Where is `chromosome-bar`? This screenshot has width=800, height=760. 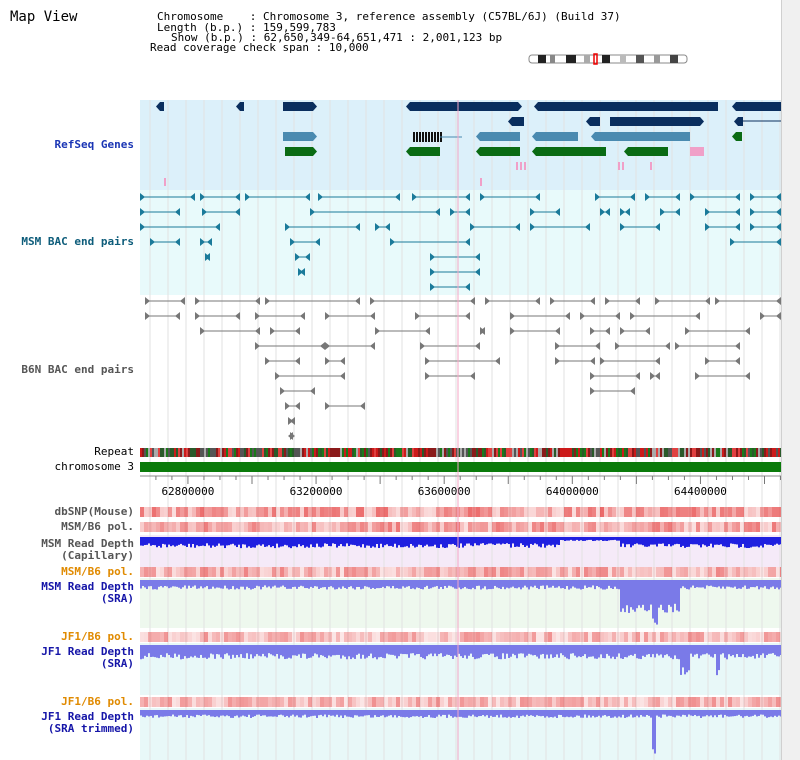 chromosome-bar is located at coordinates (460, 467).